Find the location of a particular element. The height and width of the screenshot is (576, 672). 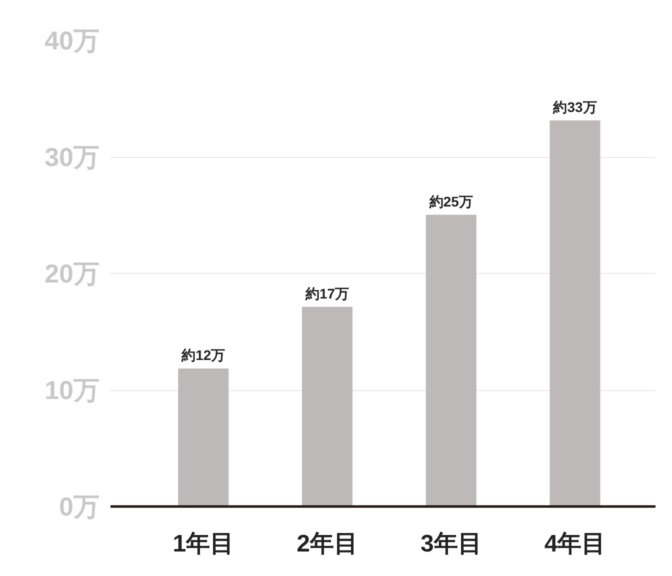

x-tick-label: 1年目 is located at coordinates (203, 544).